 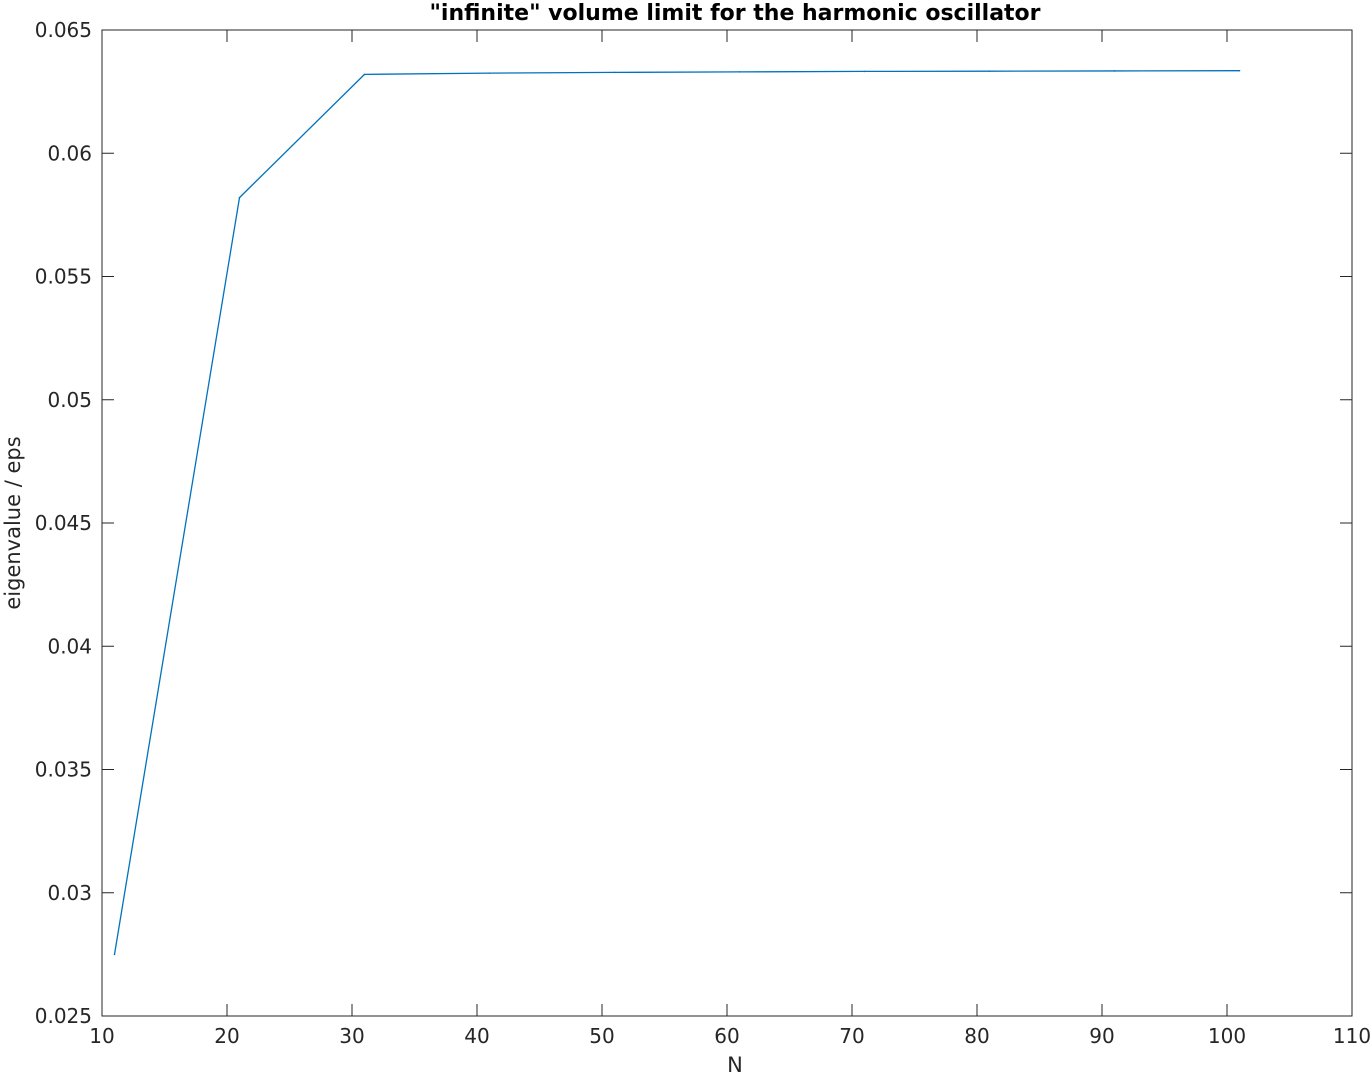 I want to click on y-tick-label: 0.06, so click(x=69, y=153).